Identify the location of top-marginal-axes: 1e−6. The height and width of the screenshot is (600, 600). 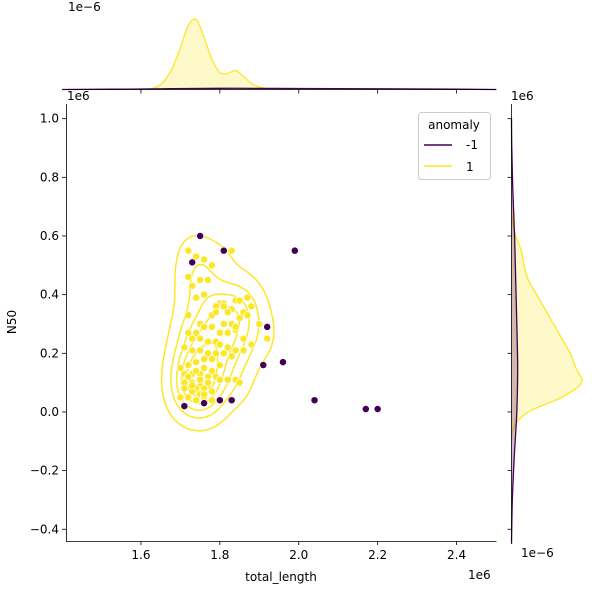
(279, 47).